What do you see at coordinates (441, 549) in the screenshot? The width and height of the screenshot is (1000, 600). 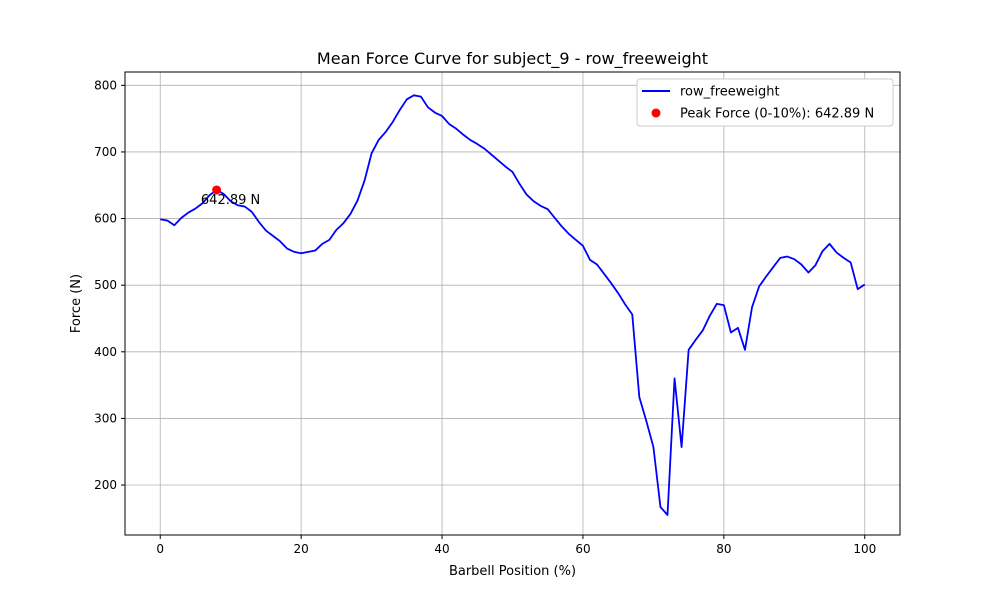 I see `x-tick-label: 40` at bounding box center [441, 549].